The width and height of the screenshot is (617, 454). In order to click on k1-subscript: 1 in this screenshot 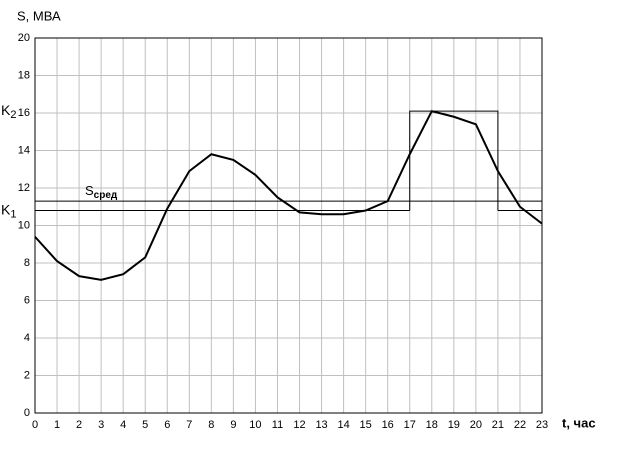, I will do `click(13, 214)`.